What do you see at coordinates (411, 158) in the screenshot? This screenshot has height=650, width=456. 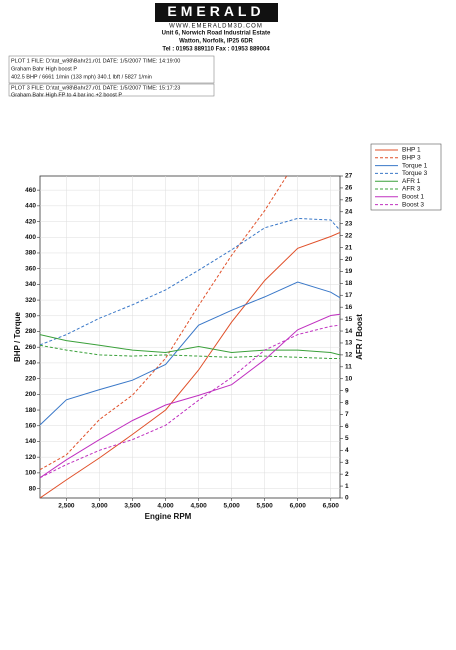 I see `legend-label: BHP 3` at bounding box center [411, 158].